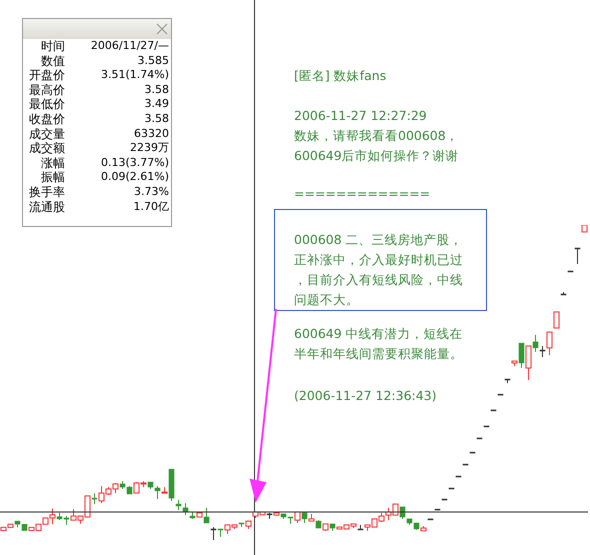 Image resolution: width=590 pixels, height=555 pixels. Describe the element at coordinates (52, 46) in the screenshot. I see `text: 时间` at that location.